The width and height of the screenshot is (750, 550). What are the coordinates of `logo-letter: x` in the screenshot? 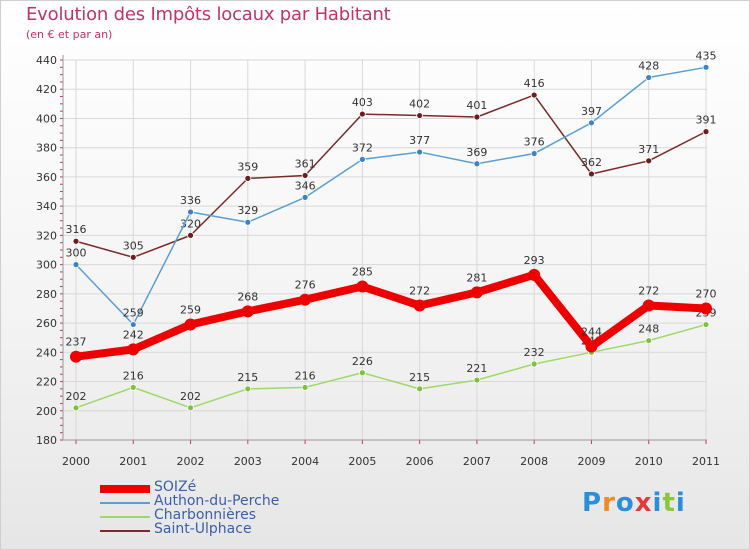 It's located at (643, 503).